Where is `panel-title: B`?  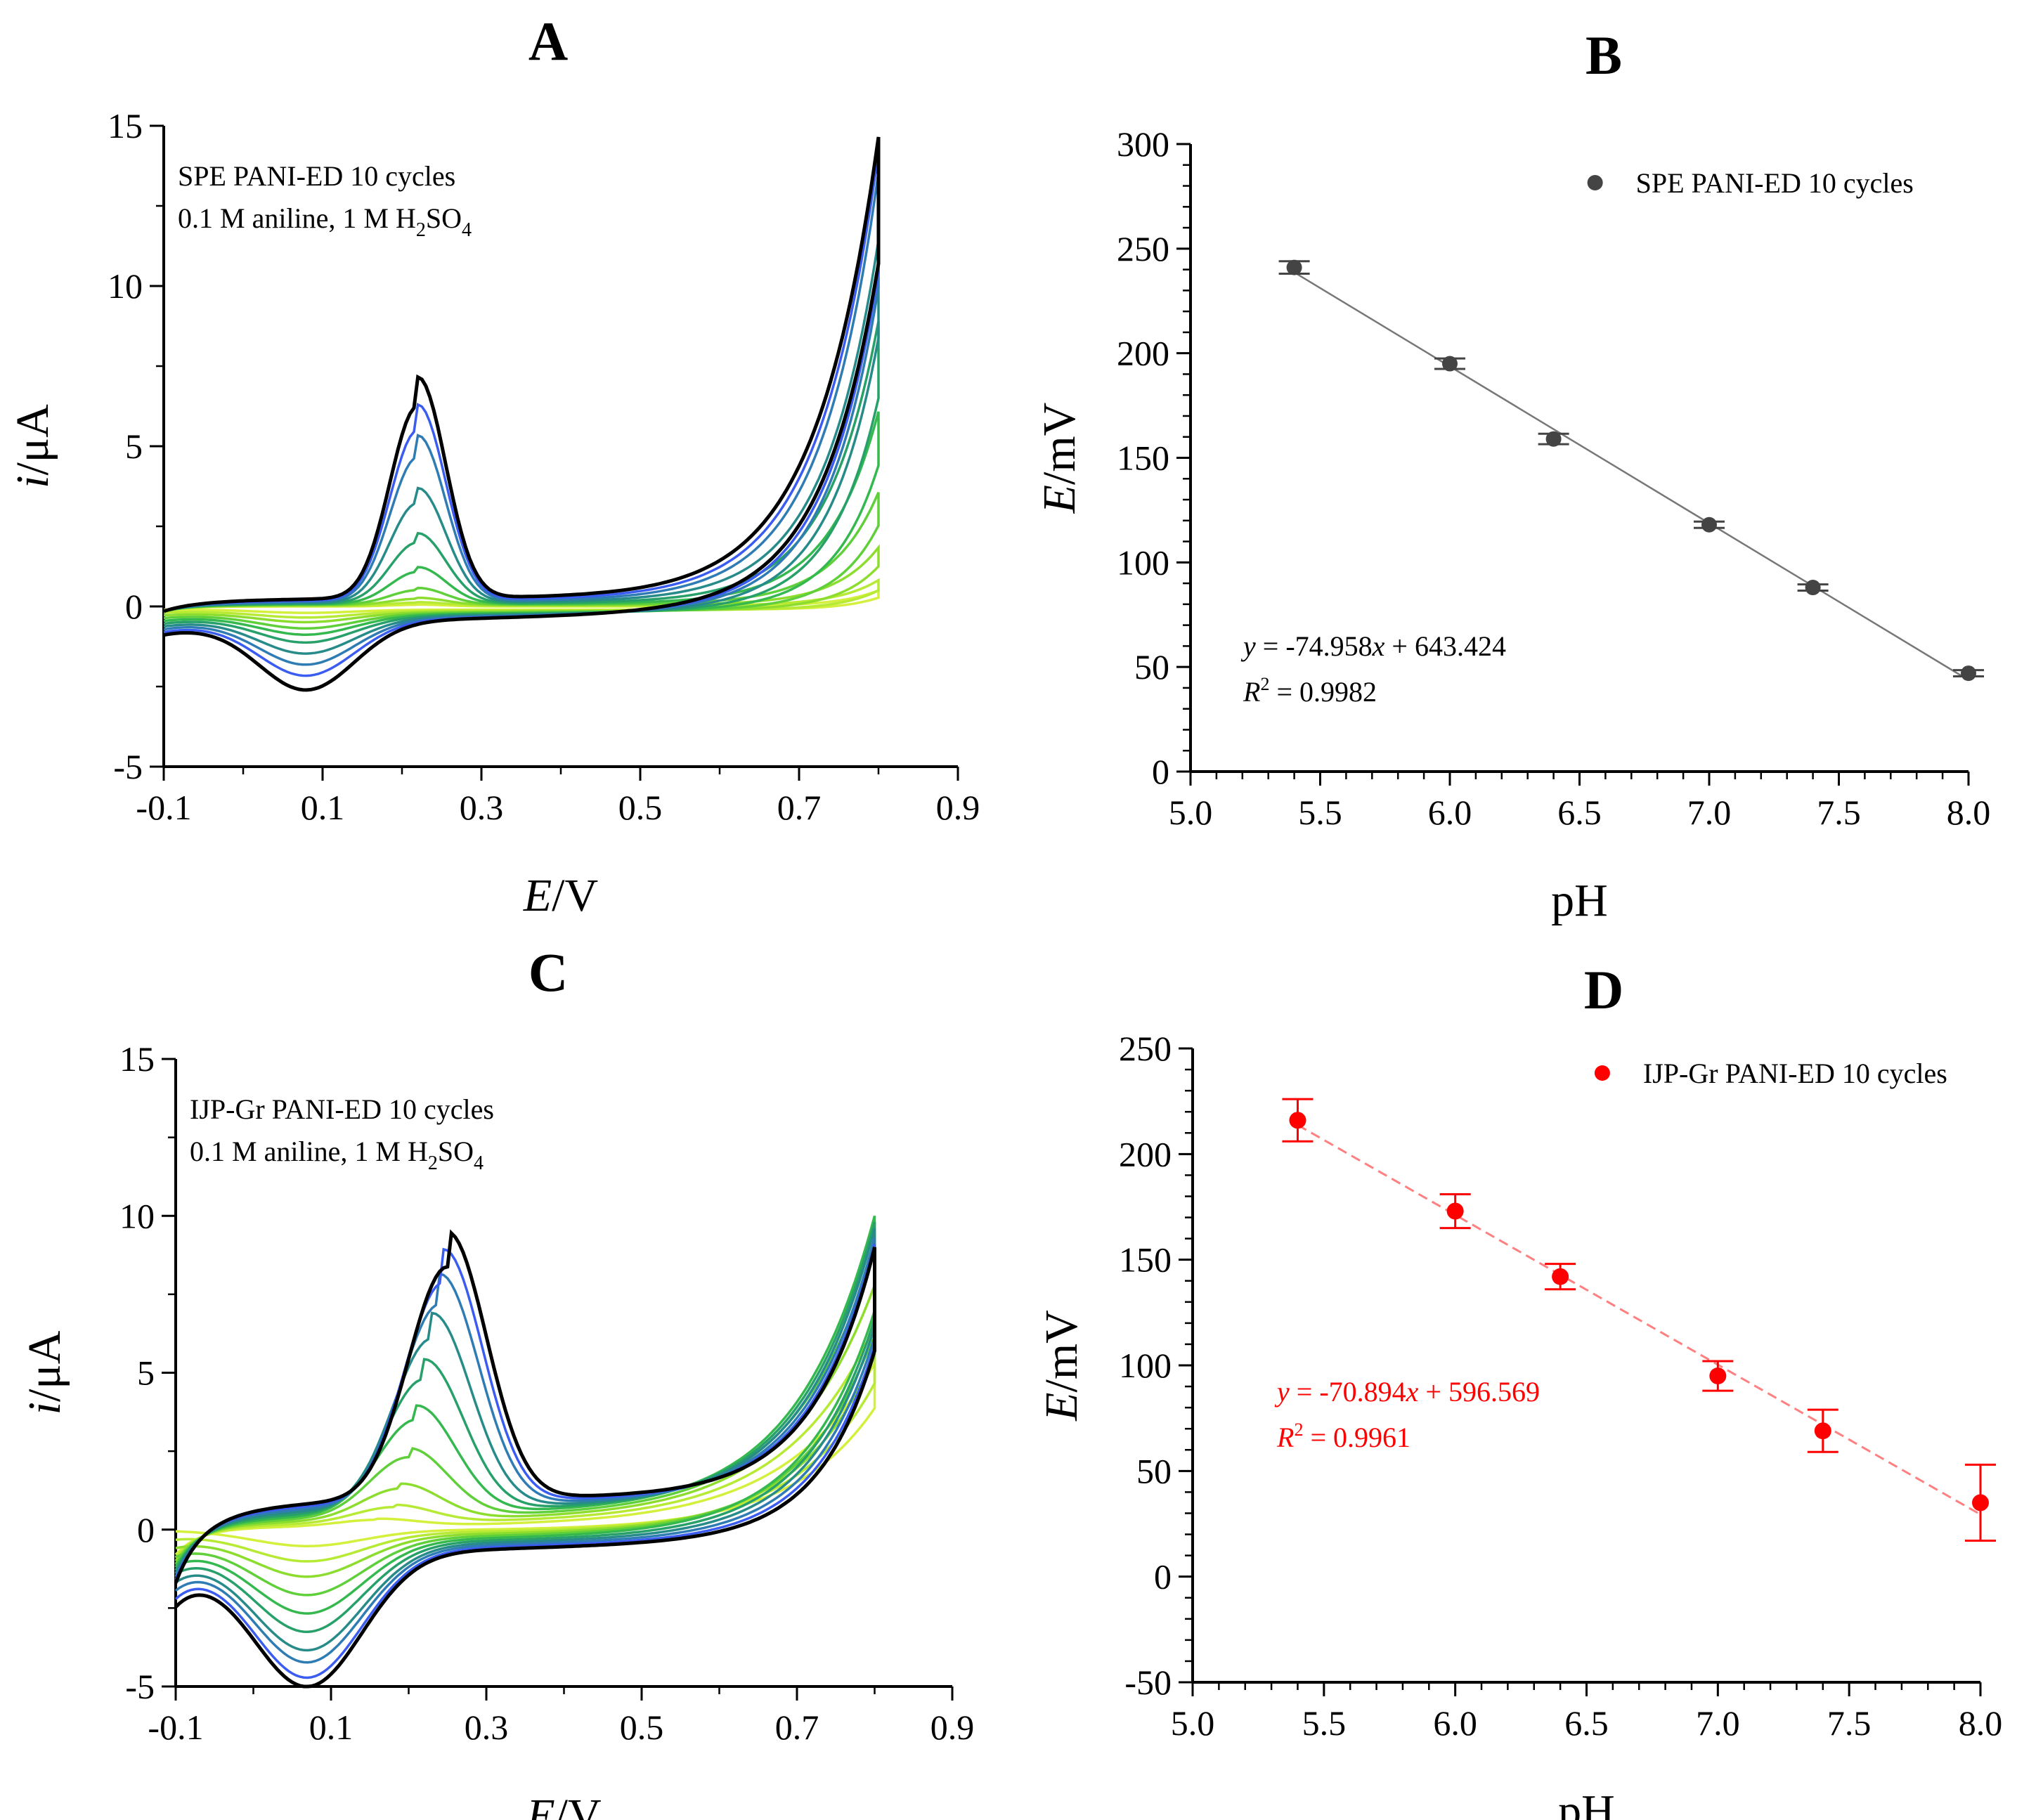
panel-title: B is located at coordinates (1604, 56).